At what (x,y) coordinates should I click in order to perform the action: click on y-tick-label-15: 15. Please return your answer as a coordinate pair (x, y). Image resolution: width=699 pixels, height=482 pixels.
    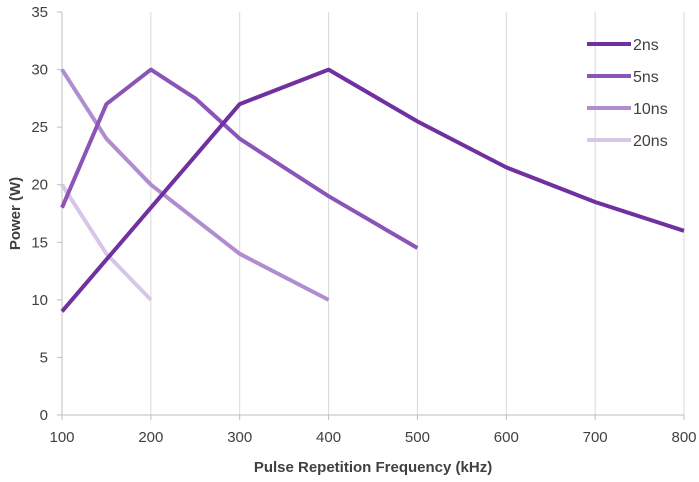
    Looking at the image, I should click on (39, 242).